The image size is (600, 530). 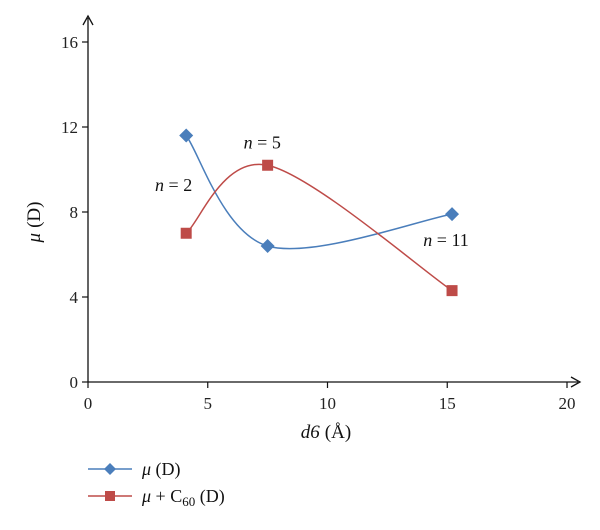 What do you see at coordinates (69, 42) in the screenshot?
I see `y-tick-label: 16` at bounding box center [69, 42].